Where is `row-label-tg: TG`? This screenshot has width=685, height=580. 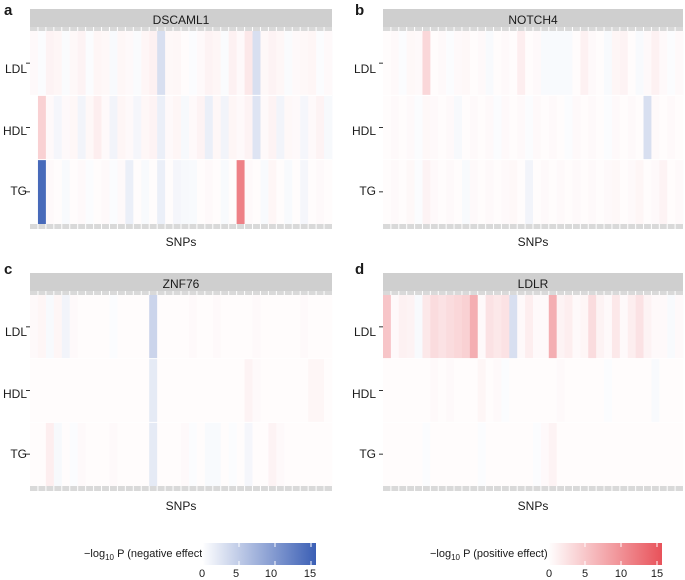 row-label-tg: TG is located at coordinates (367, 191).